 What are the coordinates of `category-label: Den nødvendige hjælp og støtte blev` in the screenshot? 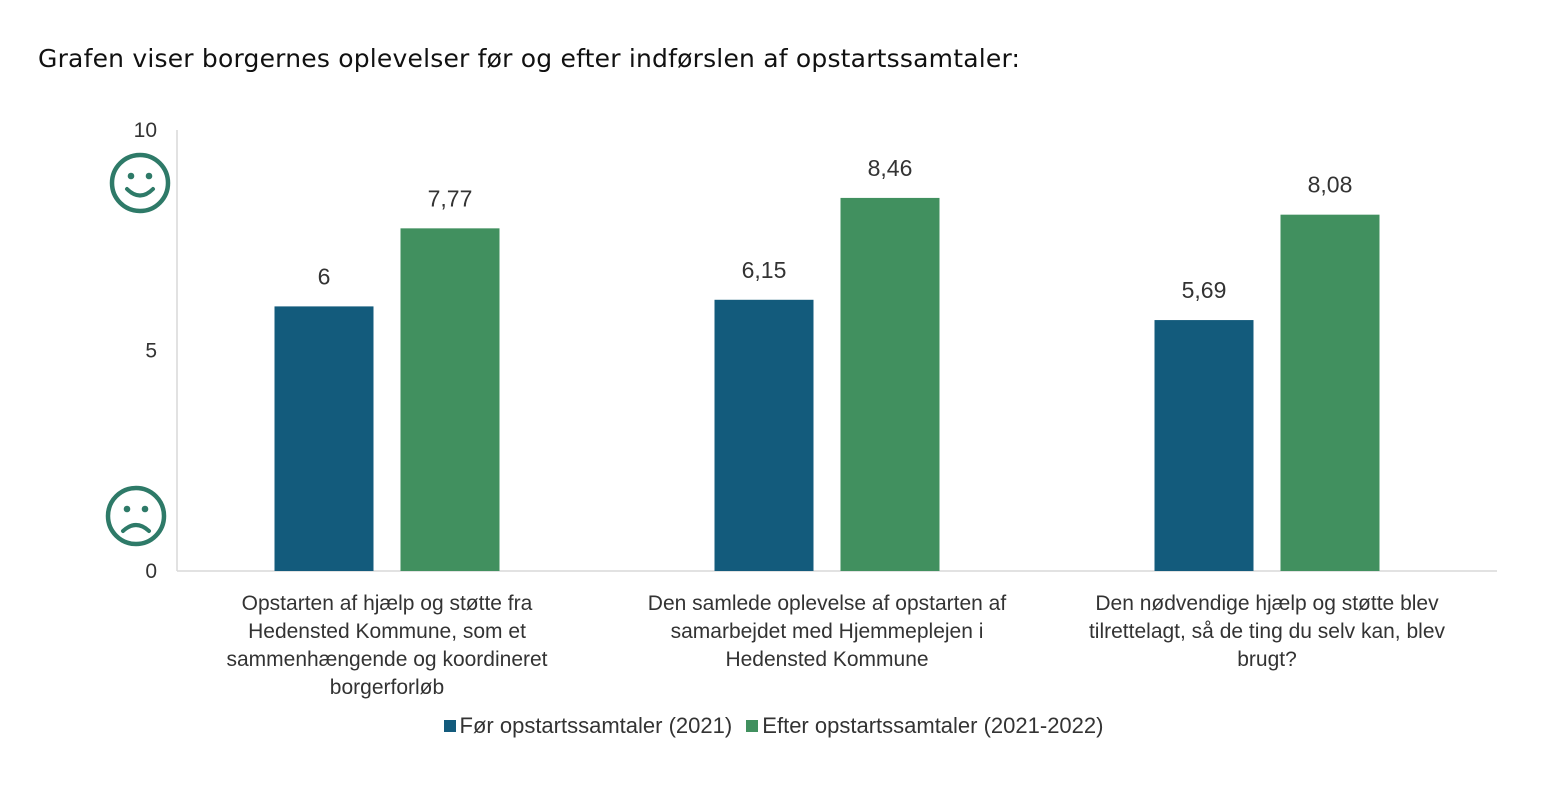 It's located at (1267, 603).